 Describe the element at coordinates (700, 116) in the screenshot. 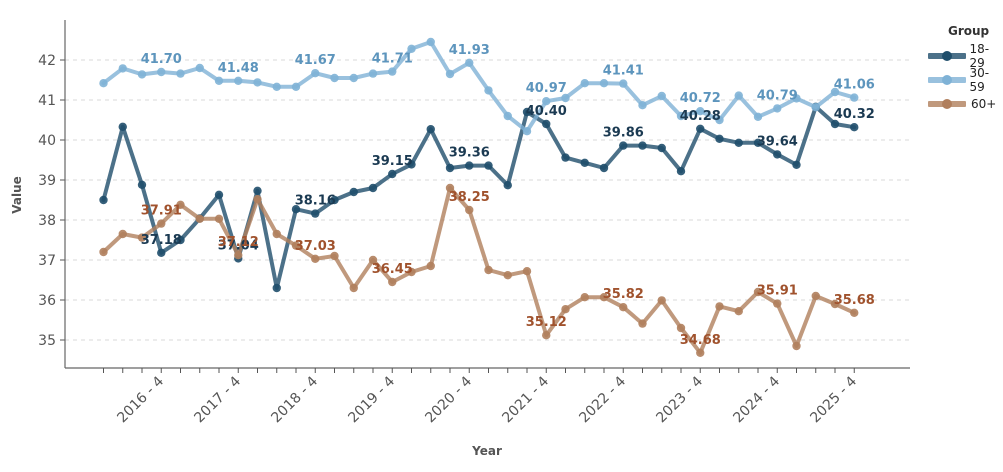

I see `data-label-18-29: 40.28` at that location.